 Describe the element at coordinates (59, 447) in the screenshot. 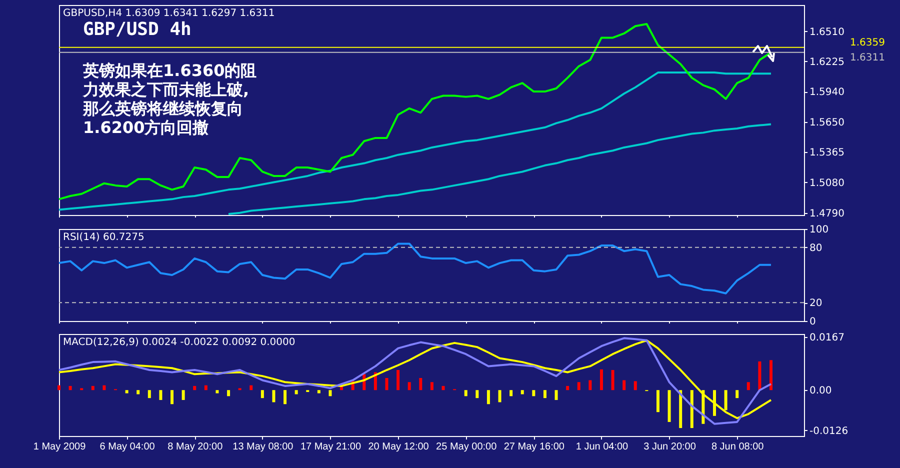

I see `x-tick-label: 1 May 2009` at that location.